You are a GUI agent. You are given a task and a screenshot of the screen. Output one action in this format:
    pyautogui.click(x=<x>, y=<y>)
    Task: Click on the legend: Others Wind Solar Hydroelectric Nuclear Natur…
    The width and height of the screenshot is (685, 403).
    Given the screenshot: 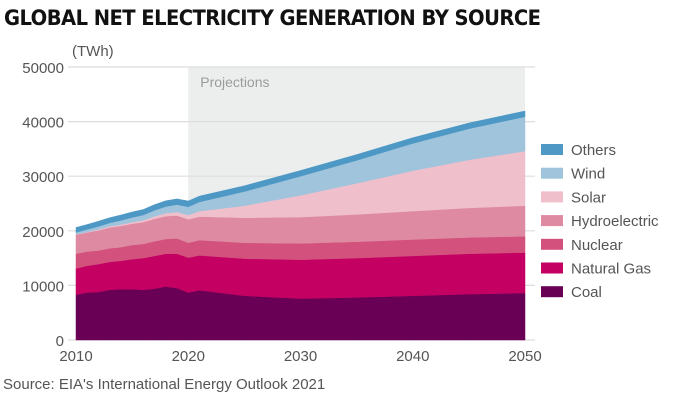 What is the action you would take?
    pyautogui.click(x=600, y=221)
    